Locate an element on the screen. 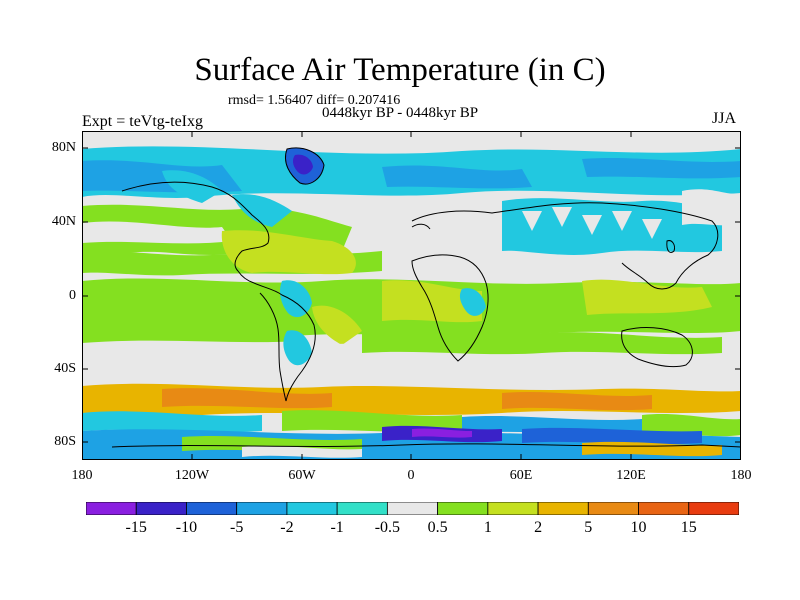 This screenshot has width=800, height=600. colorbar-label: 10 is located at coordinates (638, 527).